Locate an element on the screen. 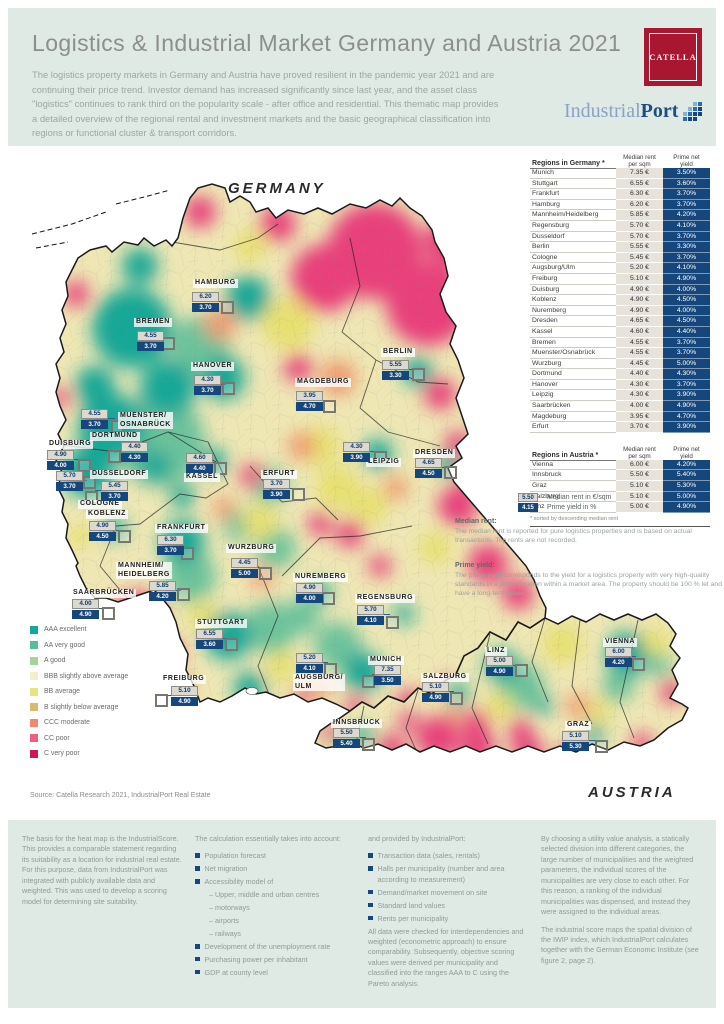  median-rent-value: 3.70 € is located at coordinates (639, 427).